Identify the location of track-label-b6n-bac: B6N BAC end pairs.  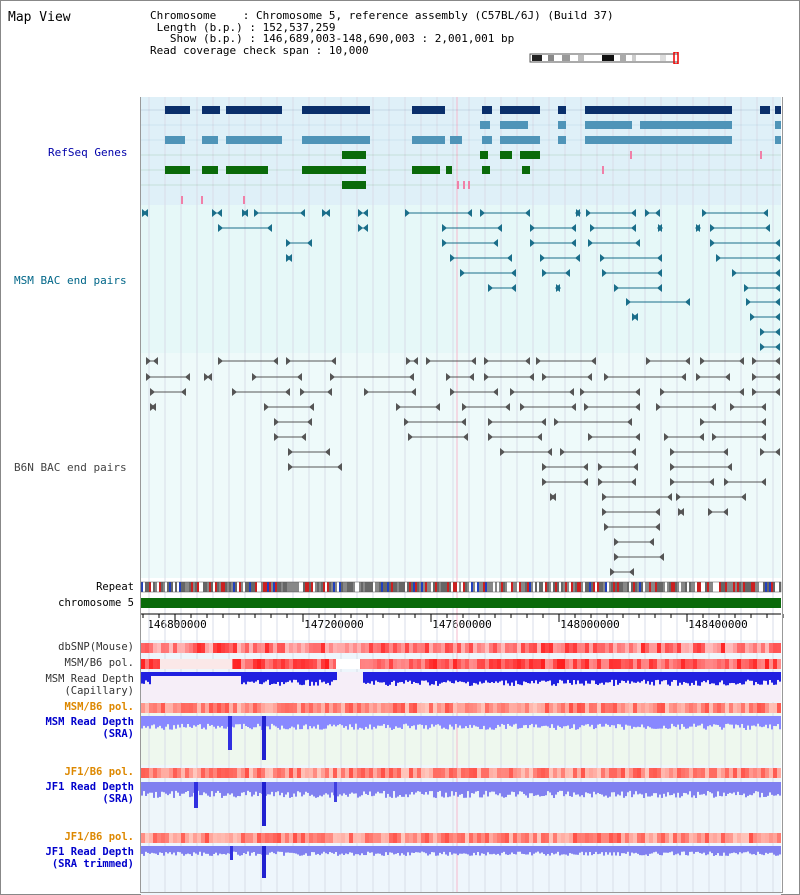
(70, 467).